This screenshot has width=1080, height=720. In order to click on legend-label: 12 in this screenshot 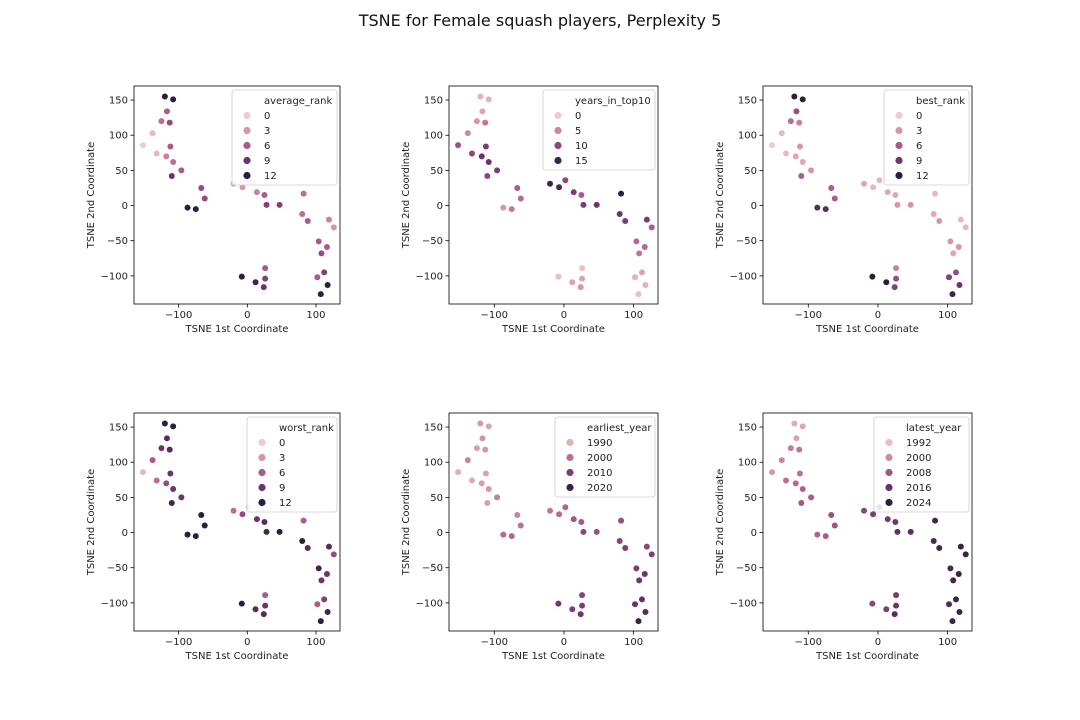, I will do `click(285, 503)`.